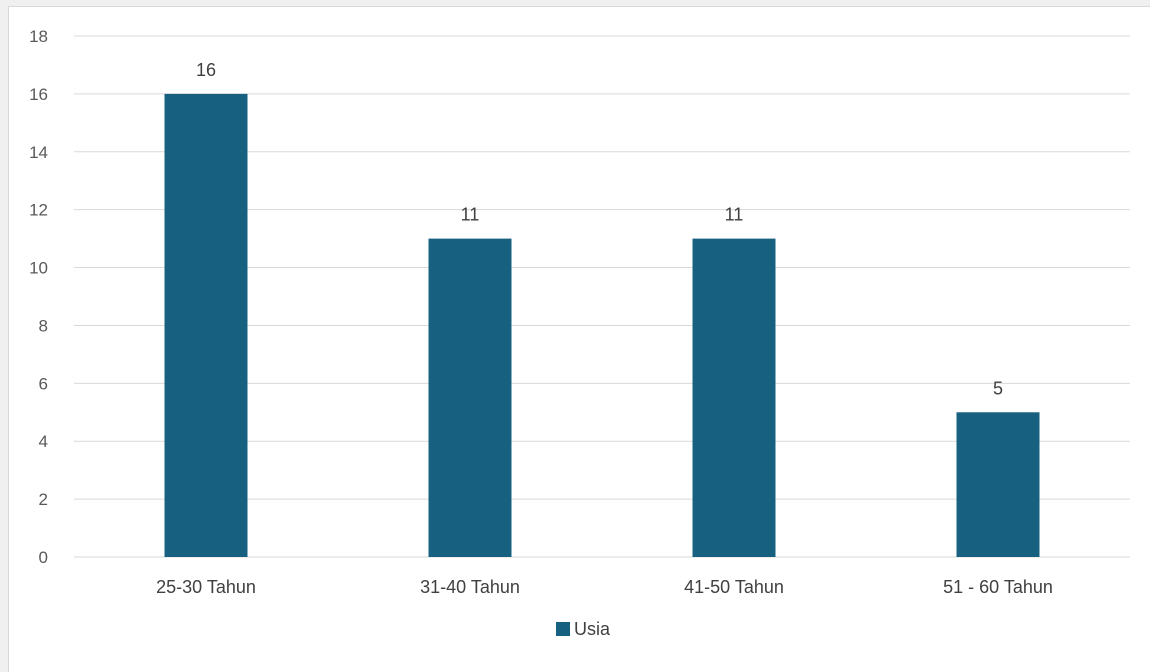  Describe the element at coordinates (592, 629) in the screenshot. I see `legend-label: Usia` at that location.